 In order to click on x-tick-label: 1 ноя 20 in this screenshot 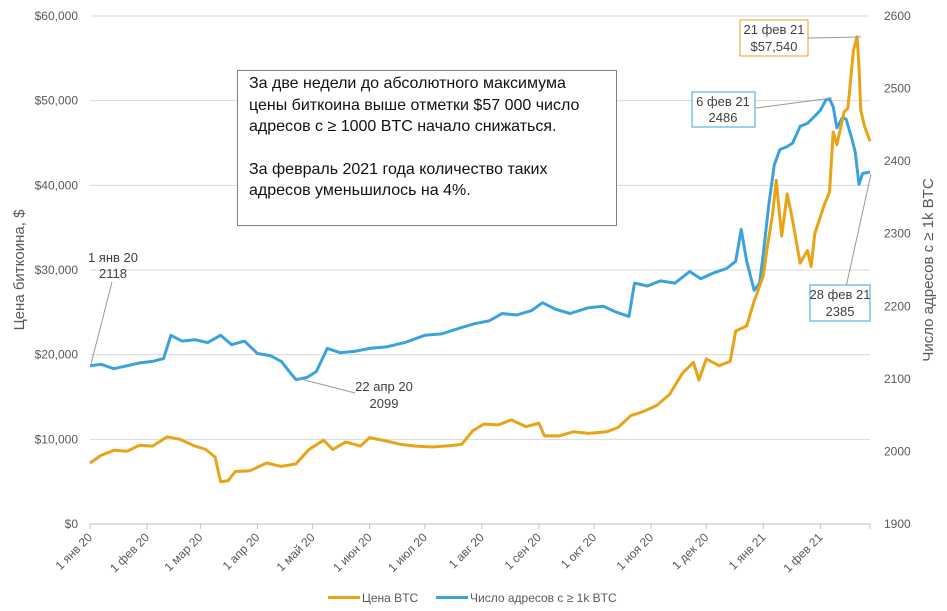, I will do `click(634, 551)`.